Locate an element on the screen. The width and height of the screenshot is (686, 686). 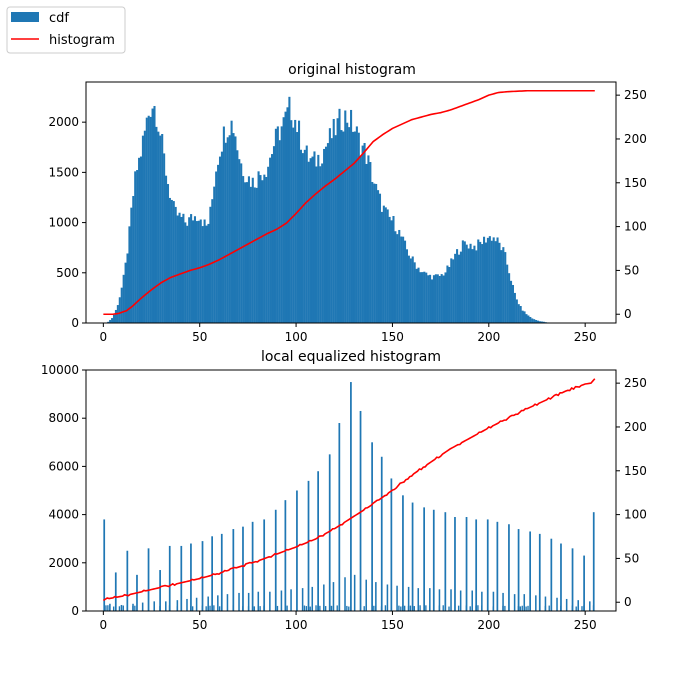
y2-tick-label: 50 is located at coordinates (631, 270).